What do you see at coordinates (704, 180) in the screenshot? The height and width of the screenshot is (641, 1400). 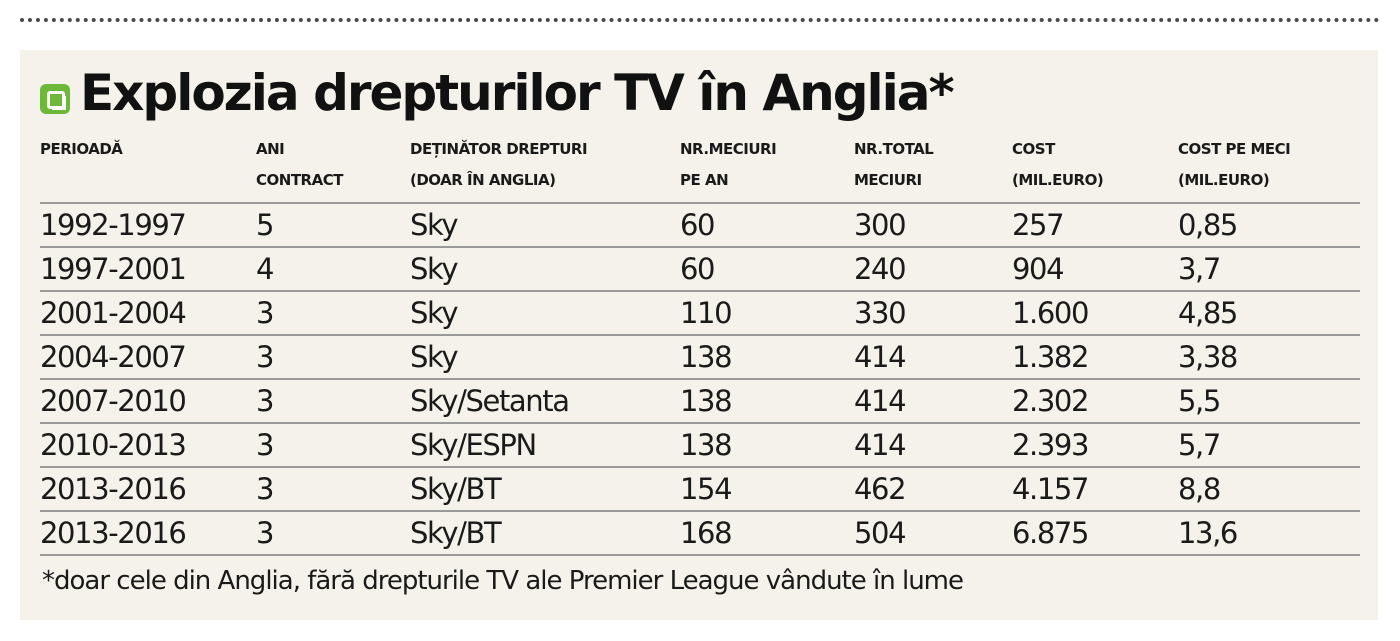 I see `header-line: PE AN` at bounding box center [704, 180].